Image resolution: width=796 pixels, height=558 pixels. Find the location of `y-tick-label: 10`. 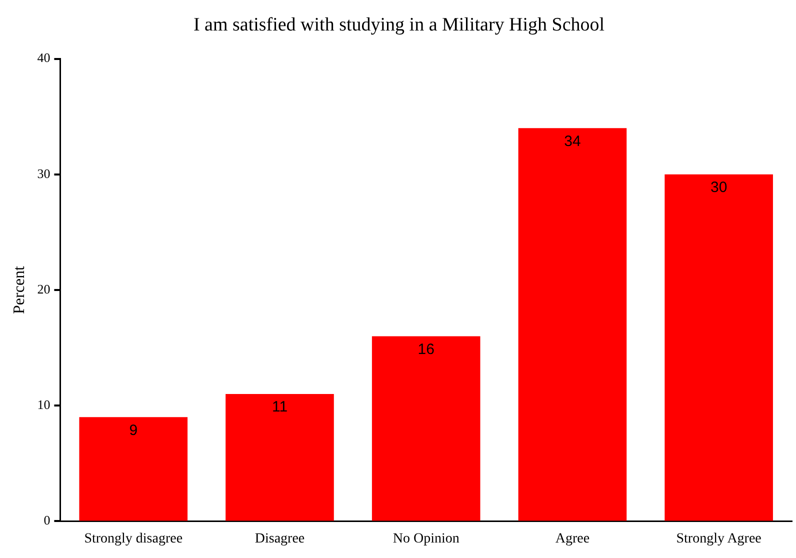

y-tick-label: 10 is located at coordinates (43, 404).